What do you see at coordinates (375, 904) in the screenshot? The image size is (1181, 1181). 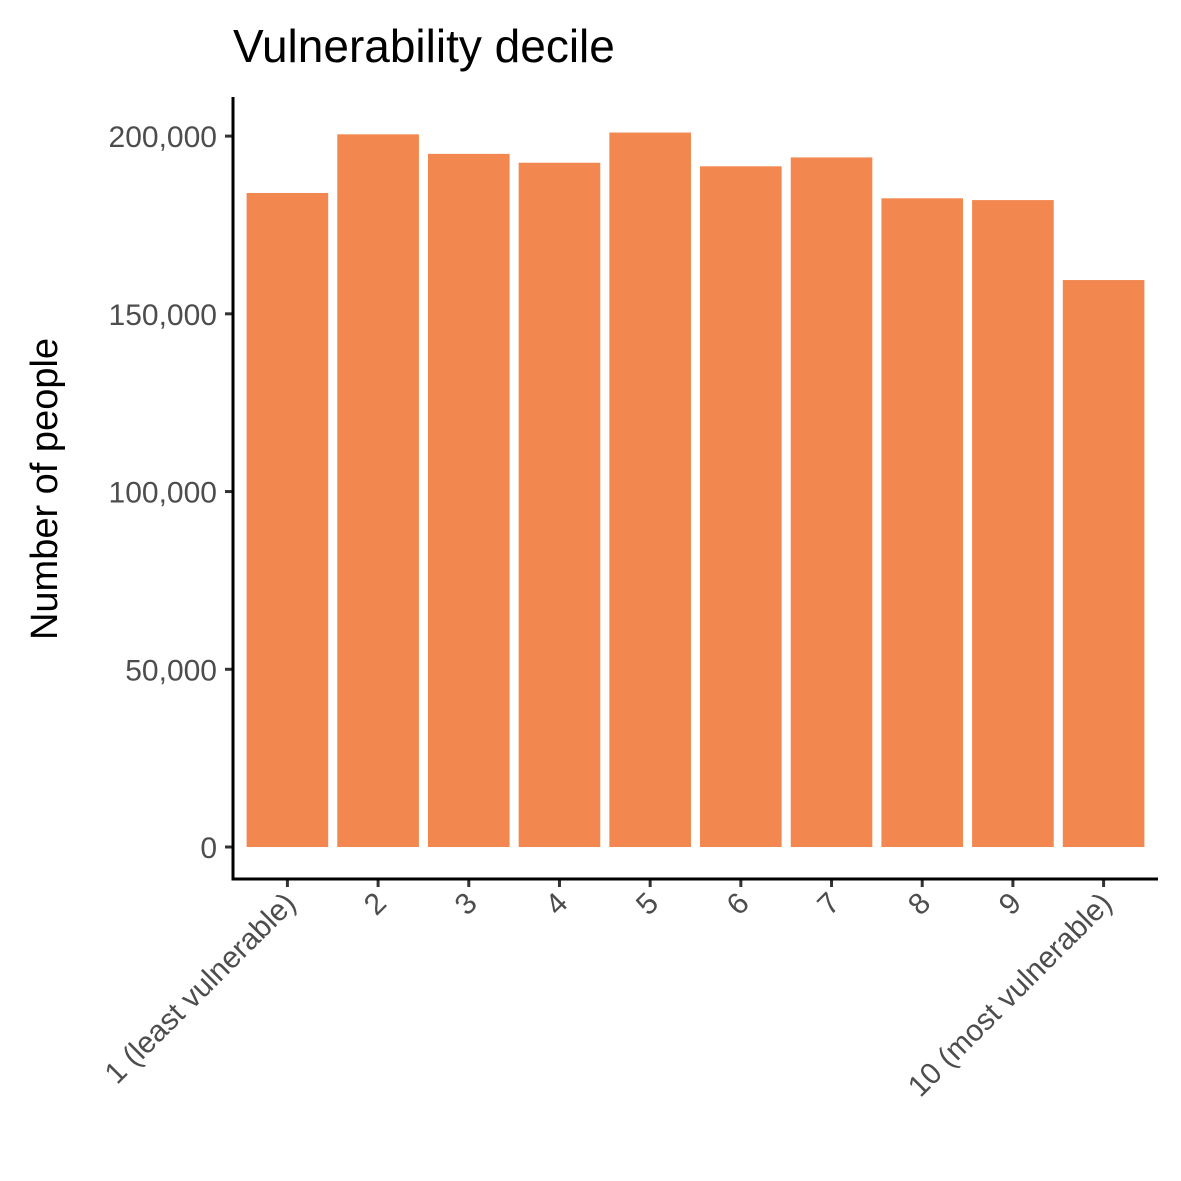 I see `x-tick-label: 2` at bounding box center [375, 904].